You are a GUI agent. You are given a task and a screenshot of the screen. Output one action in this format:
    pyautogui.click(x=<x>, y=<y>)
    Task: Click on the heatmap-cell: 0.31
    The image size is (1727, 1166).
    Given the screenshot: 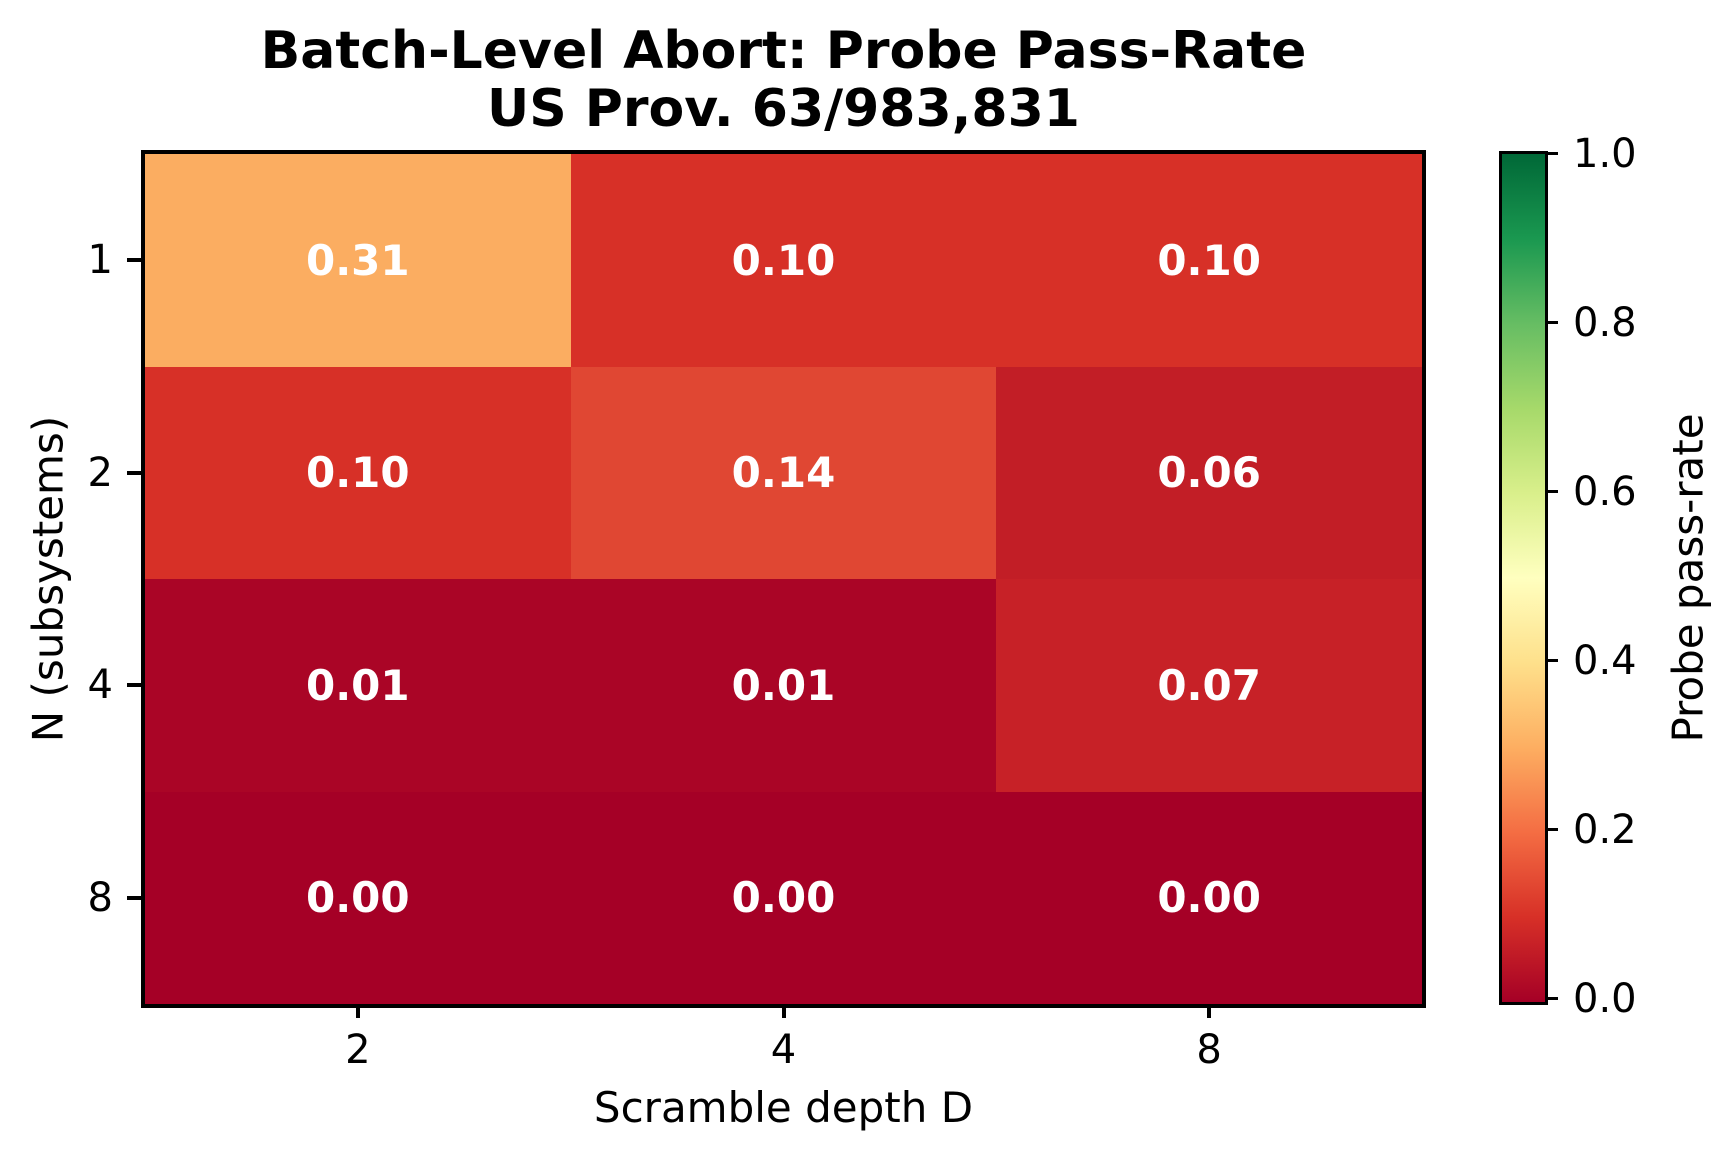 What is the action you would take?
    pyautogui.click(x=358, y=260)
    